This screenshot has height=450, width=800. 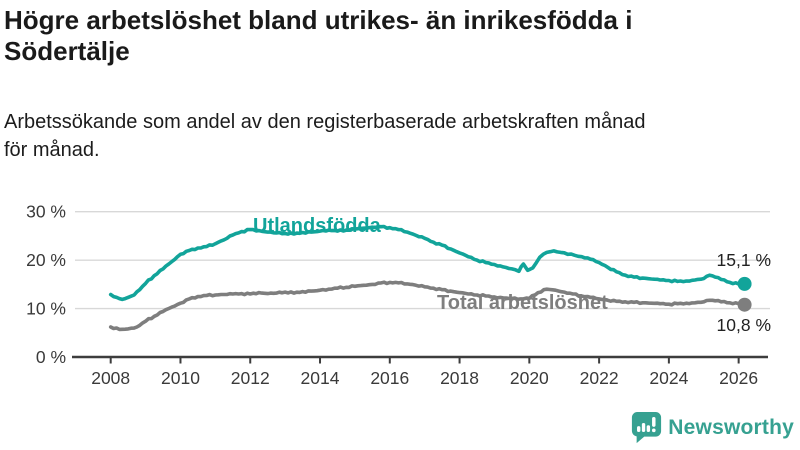 What do you see at coordinates (52, 150) in the screenshot?
I see `chart-subtitle-line-2: för månad.` at bounding box center [52, 150].